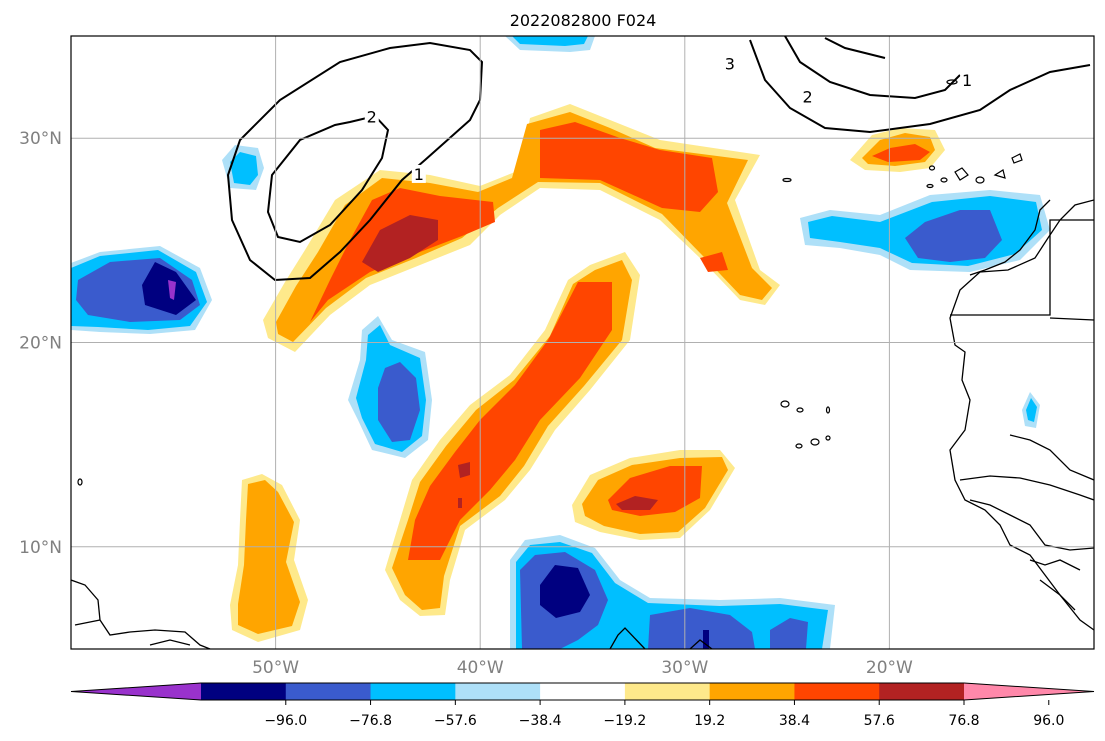  Describe the element at coordinates (390, 387) in the screenshot. I see `field-west-central-low` at that location.